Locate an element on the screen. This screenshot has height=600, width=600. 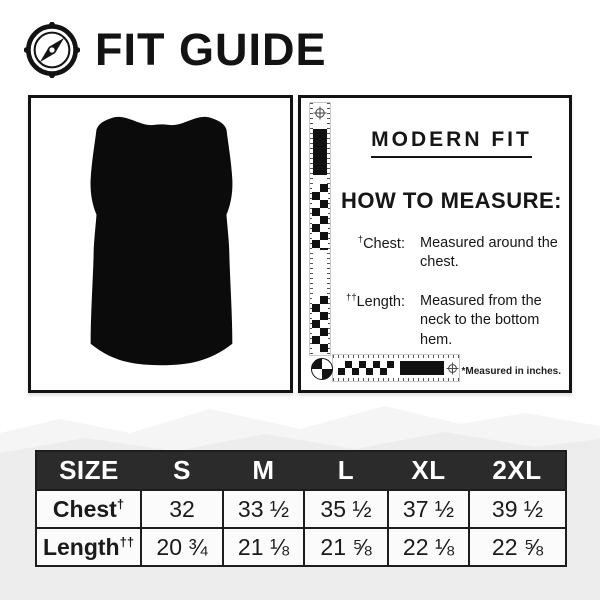
length-s: 20 ¾ is located at coordinates (182, 547).